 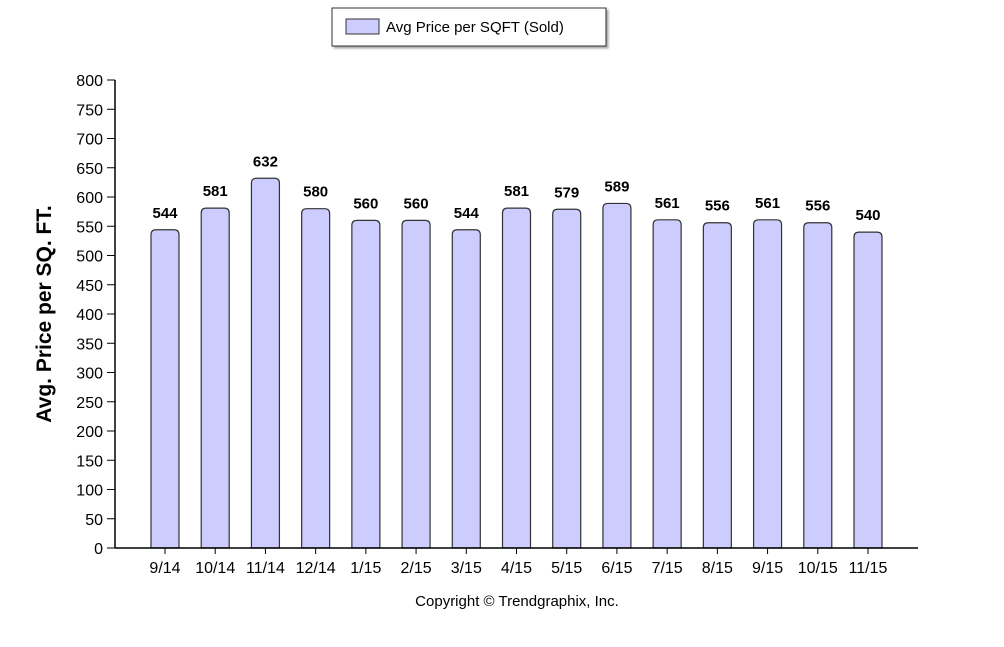 I want to click on x-tick-label: 8/15, so click(x=717, y=568).